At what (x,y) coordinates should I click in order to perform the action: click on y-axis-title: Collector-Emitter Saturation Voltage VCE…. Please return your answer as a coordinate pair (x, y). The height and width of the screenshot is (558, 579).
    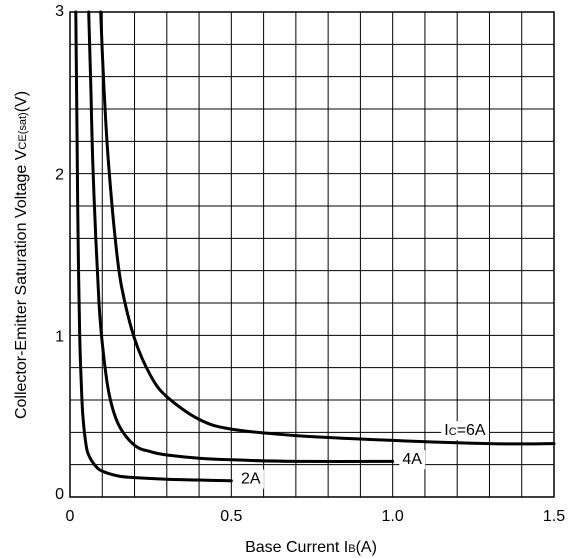
    Looking at the image, I should click on (21, 255).